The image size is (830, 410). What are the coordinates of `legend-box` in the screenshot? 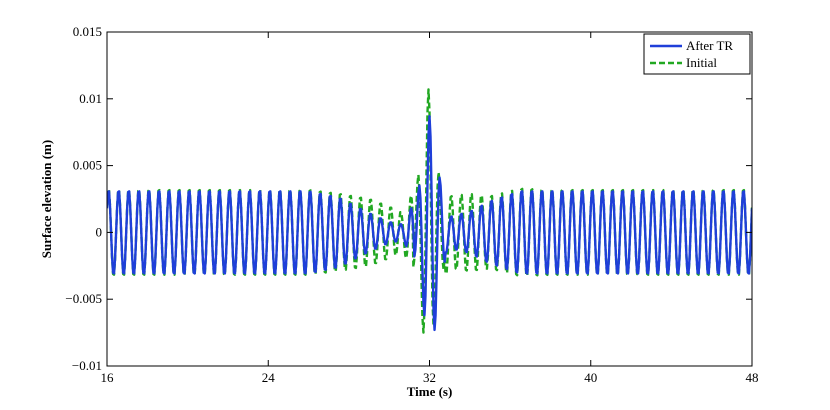 It's located at (697, 54).